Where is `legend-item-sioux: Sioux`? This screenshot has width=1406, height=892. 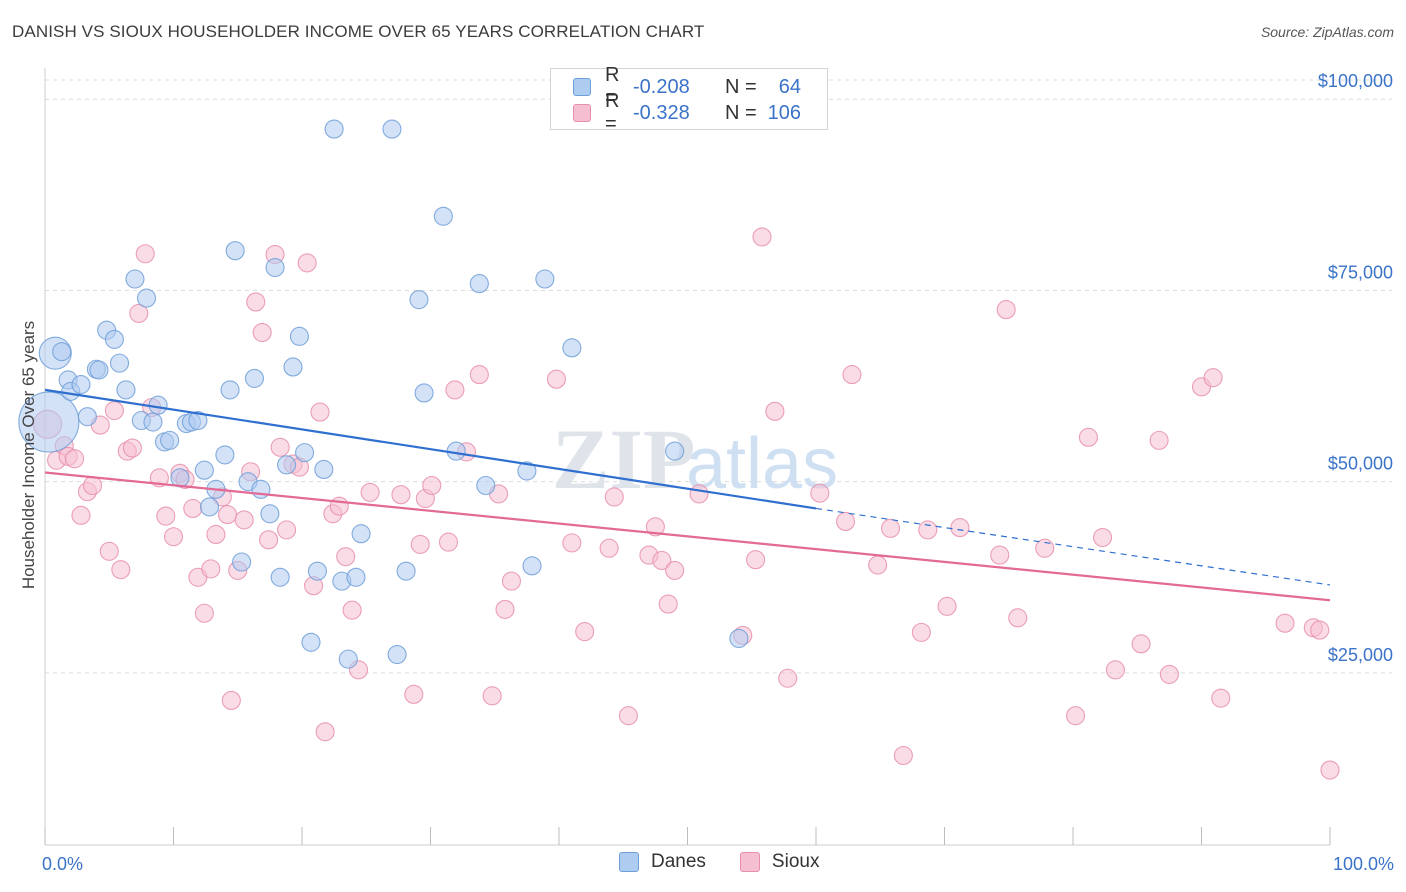
legend-item-sioux: Sioux is located at coordinates (779, 862).